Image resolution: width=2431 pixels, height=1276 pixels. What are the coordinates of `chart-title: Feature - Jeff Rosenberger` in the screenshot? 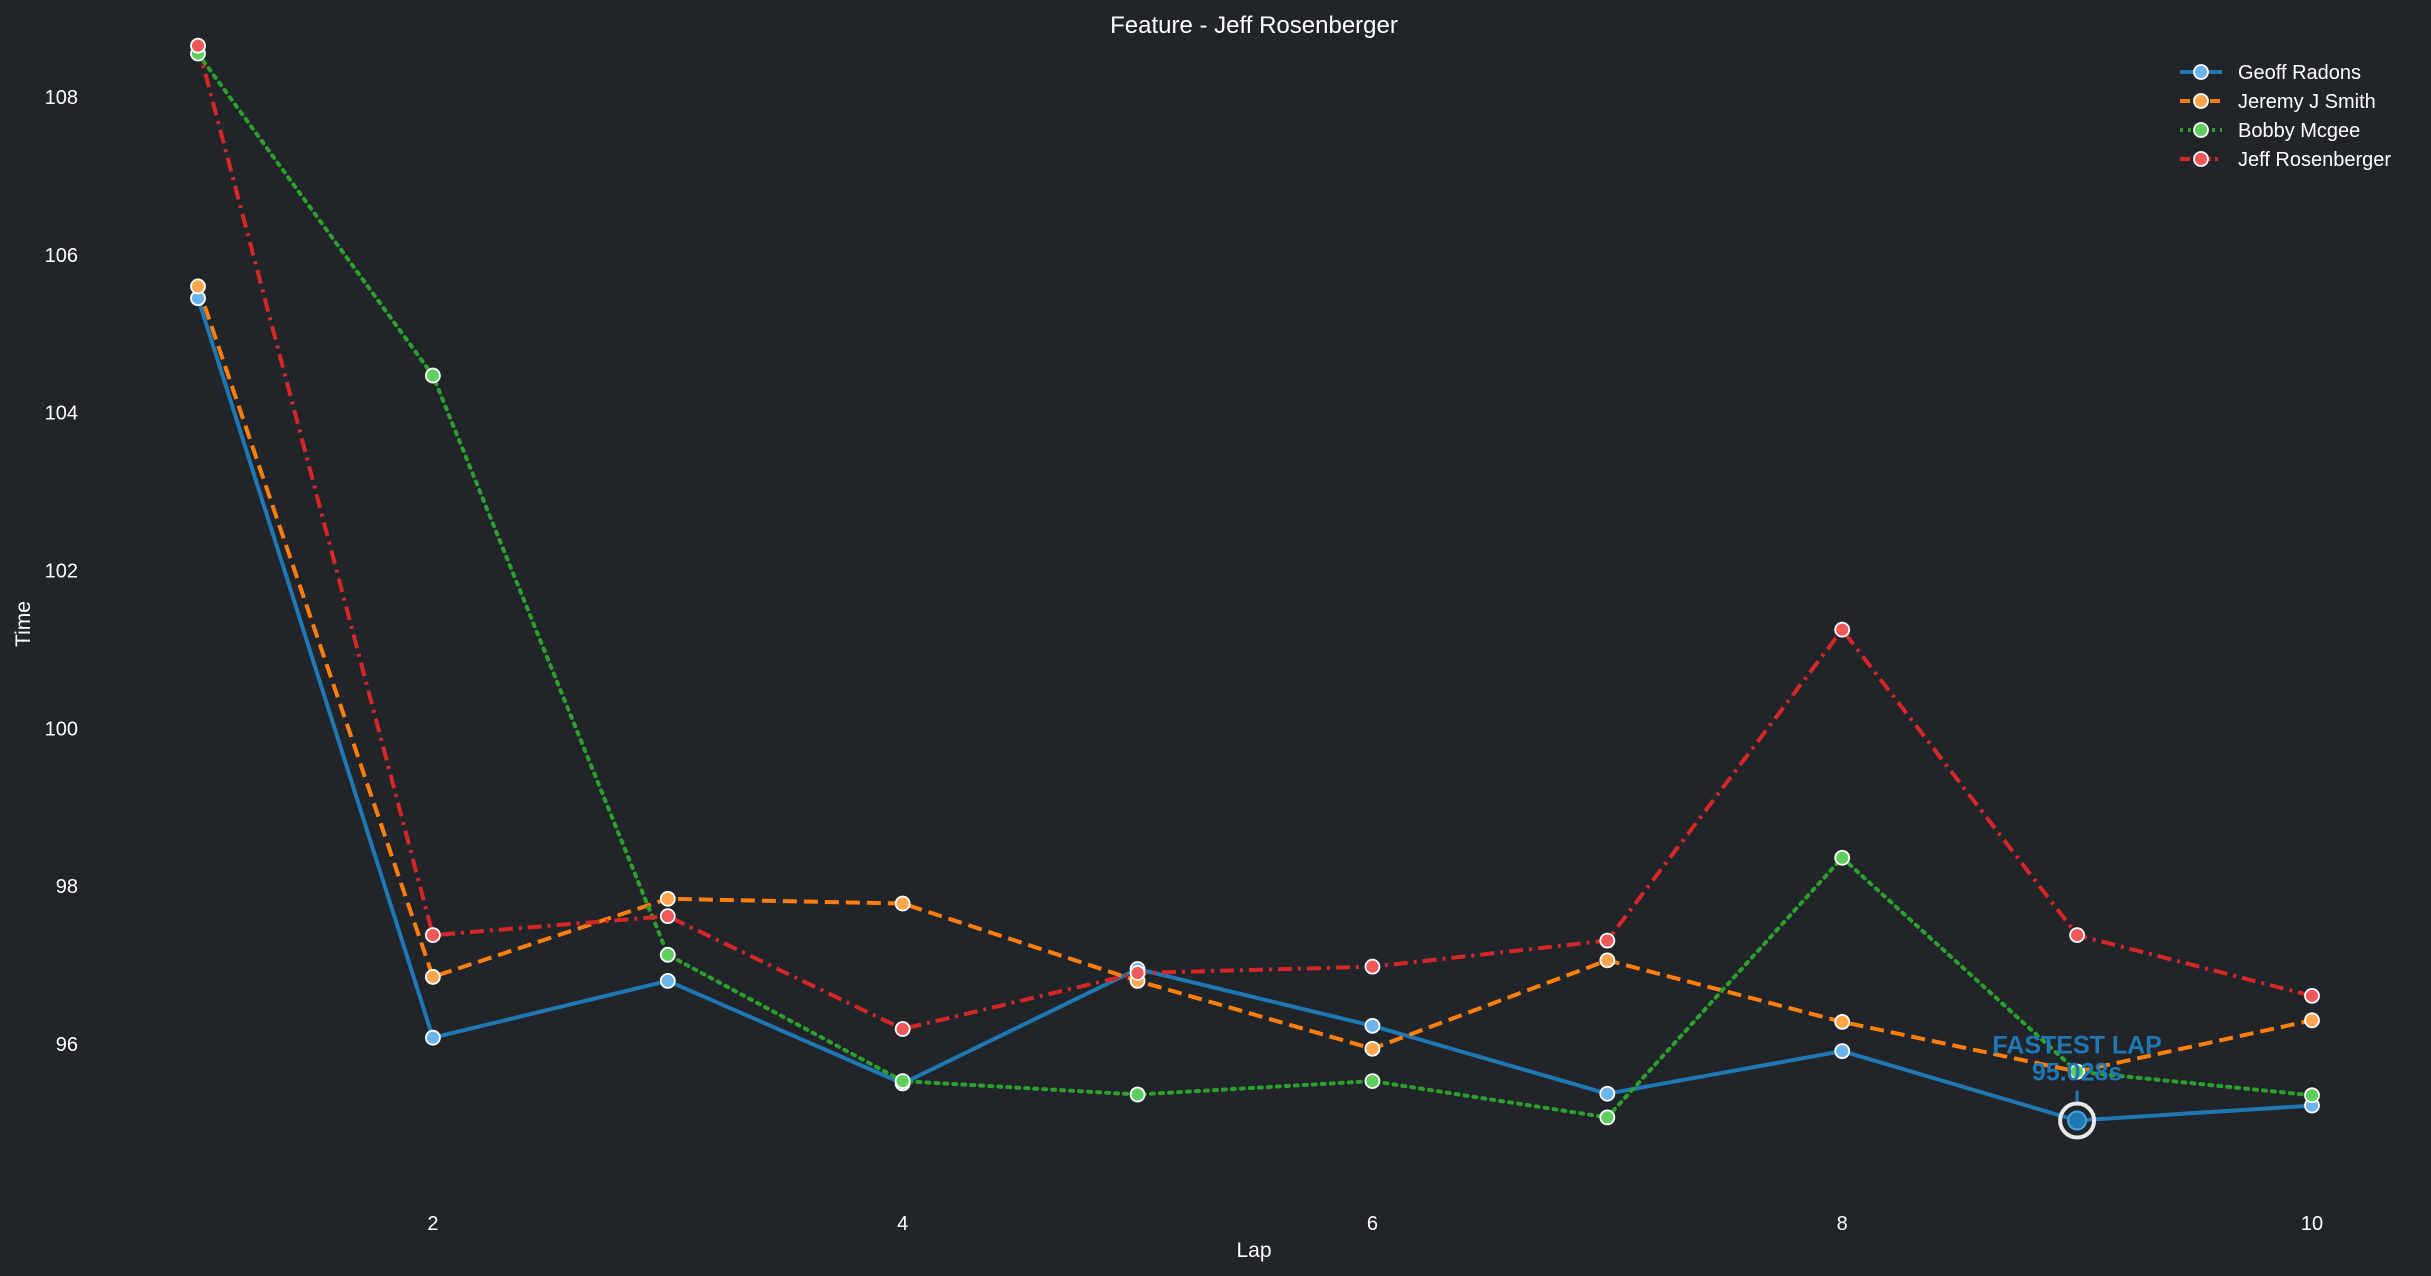 It's located at (1254, 25).